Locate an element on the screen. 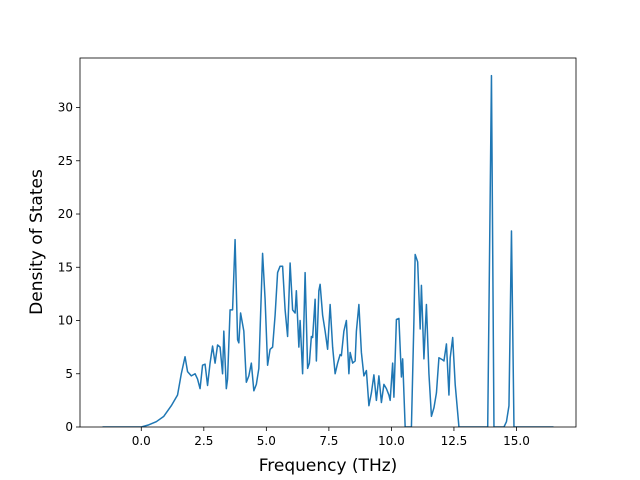 The image size is (640, 480). x-axis-label: Frequency (THz) is located at coordinates (328, 466).